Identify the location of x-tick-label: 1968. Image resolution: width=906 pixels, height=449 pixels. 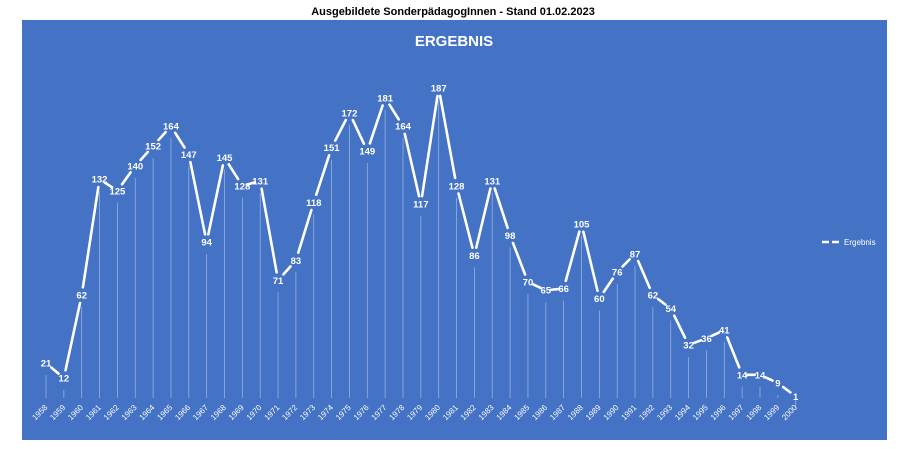
(218, 412).